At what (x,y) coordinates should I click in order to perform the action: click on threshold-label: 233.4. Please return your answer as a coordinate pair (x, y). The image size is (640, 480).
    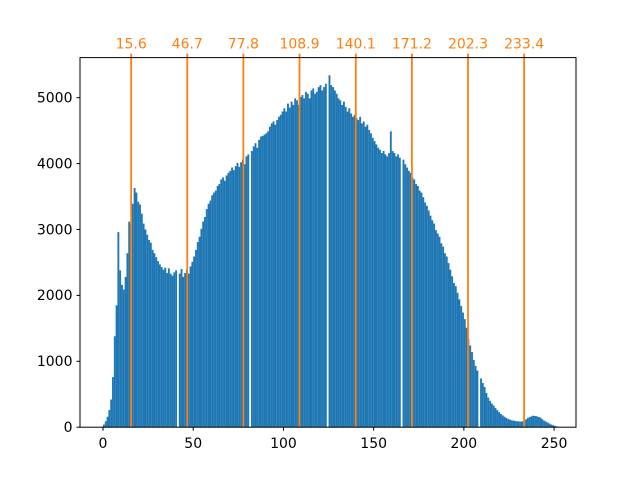
    Looking at the image, I should click on (524, 45).